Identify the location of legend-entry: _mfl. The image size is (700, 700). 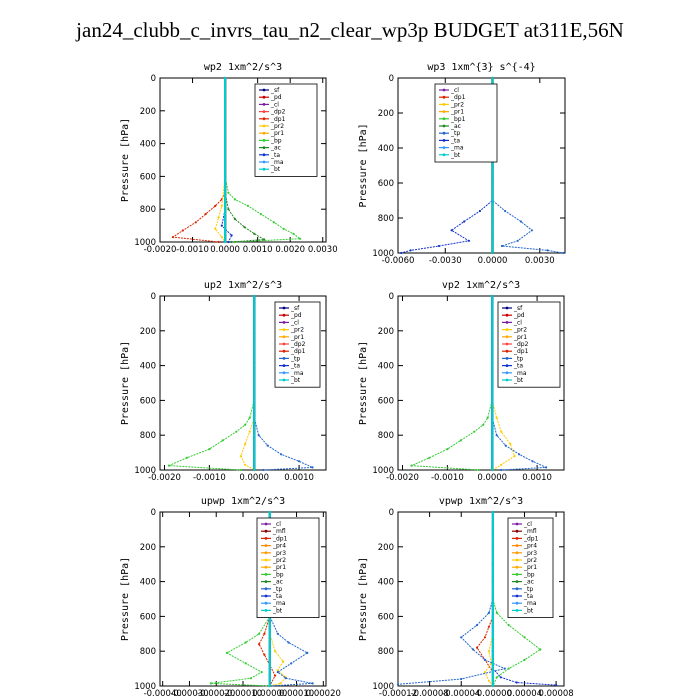
(279, 531).